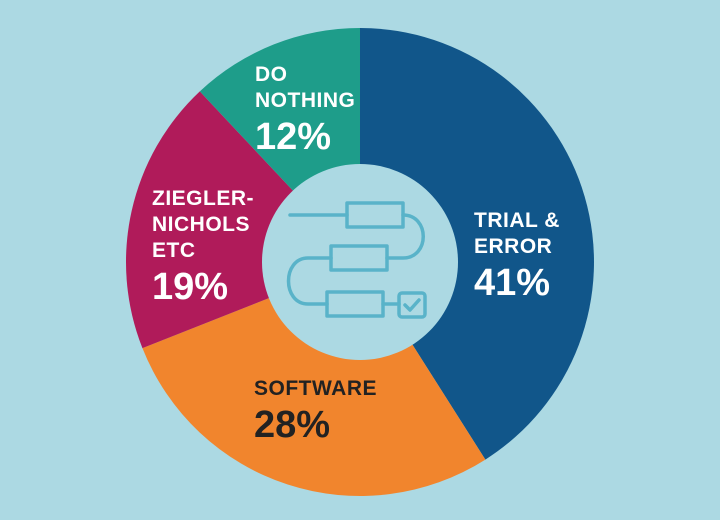 This screenshot has height=520, width=720. I want to click on slice-label-do-nothing: DO NOTHING 12%, so click(305, 109).